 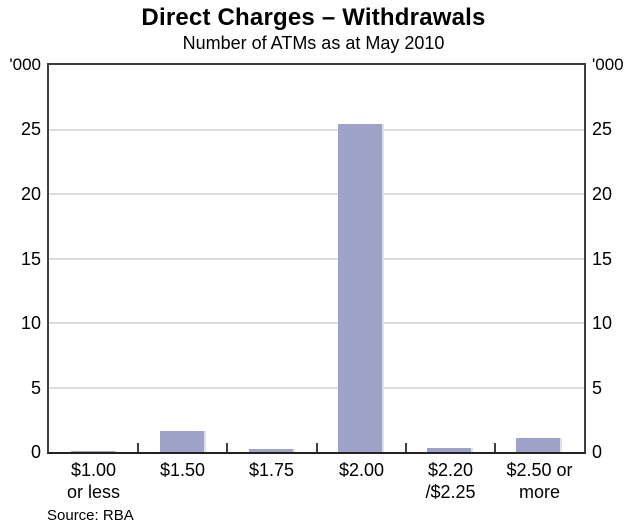 I want to click on y-axis-left: '000 0 5 10 15 20 25, so click(x=20, y=258).